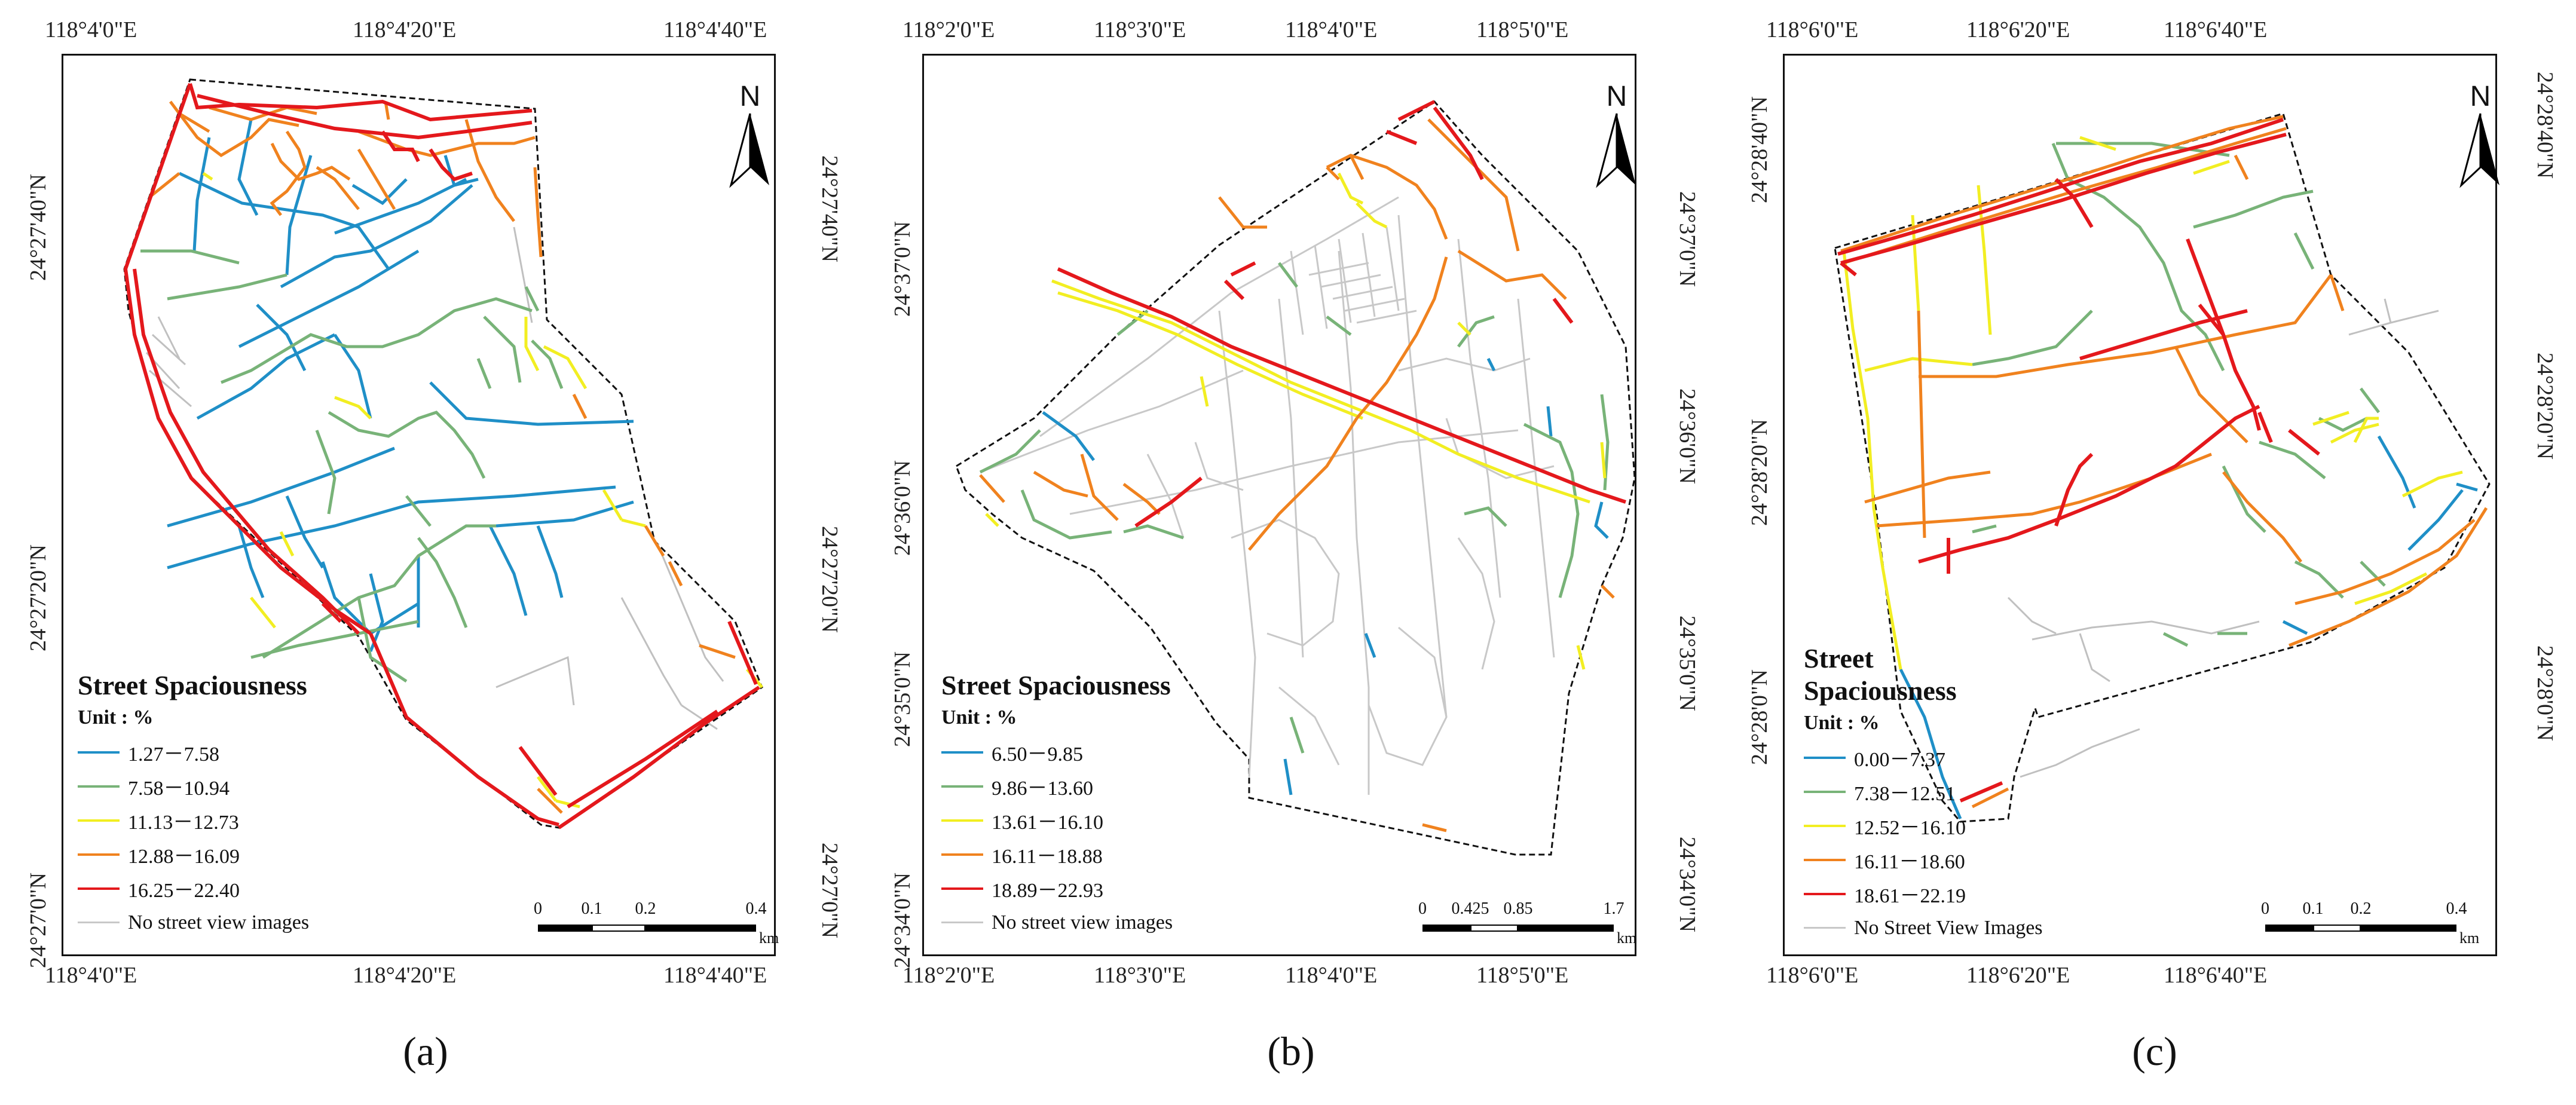 The width and height of the screenshot is (2576, 1105). What do you see at coordinates (1140, 975) in the screenshot?
I see `bottom-tick: 118°3'0"E` at bounding box center [1140, 975].